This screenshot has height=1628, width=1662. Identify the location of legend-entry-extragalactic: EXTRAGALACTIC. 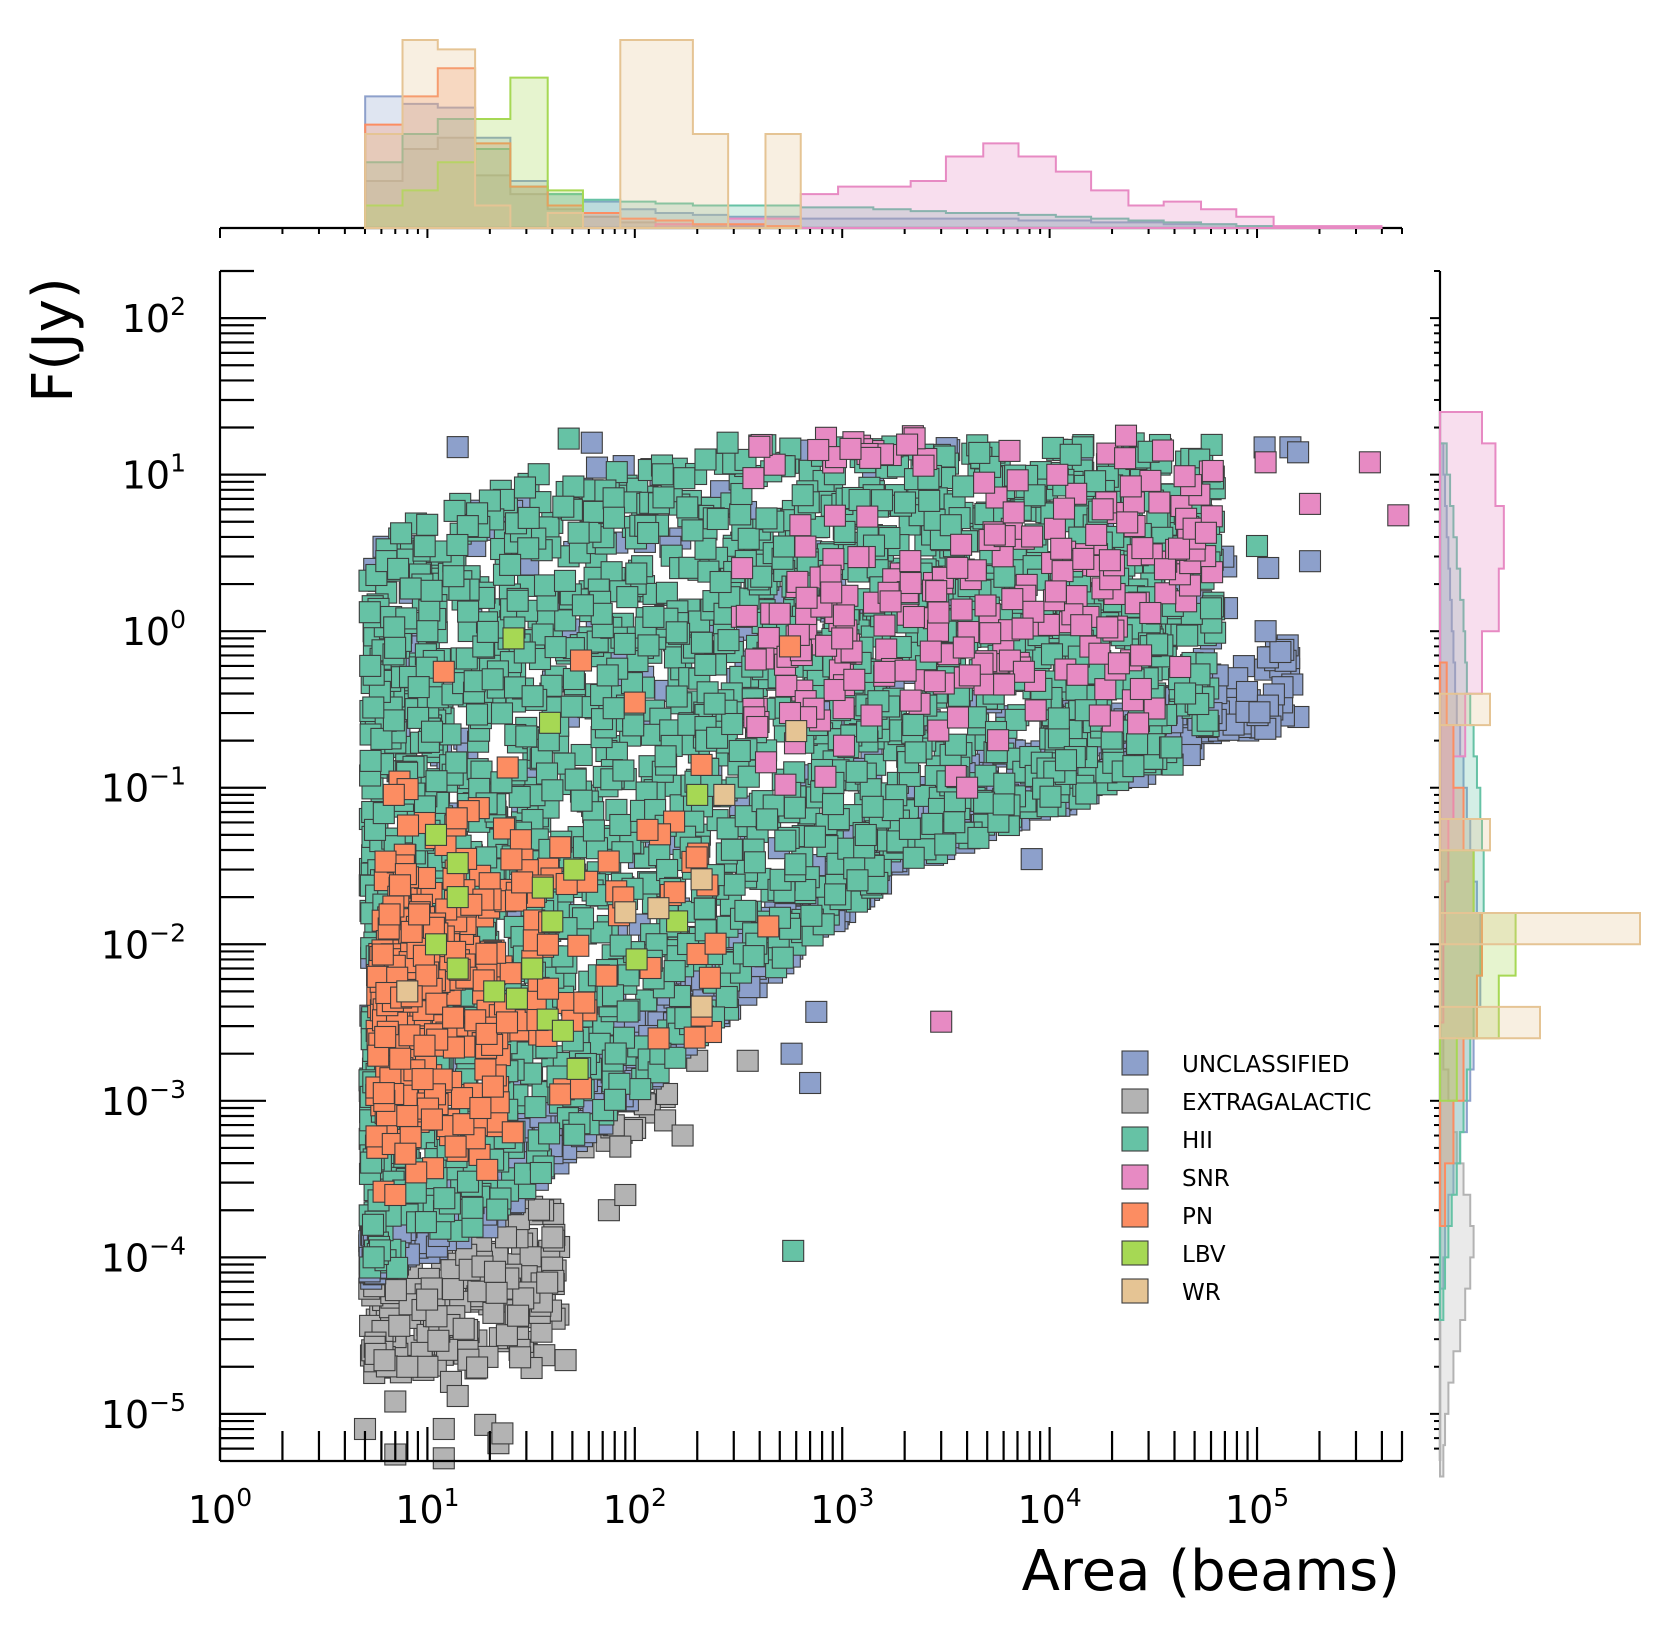
(1246, 1102).